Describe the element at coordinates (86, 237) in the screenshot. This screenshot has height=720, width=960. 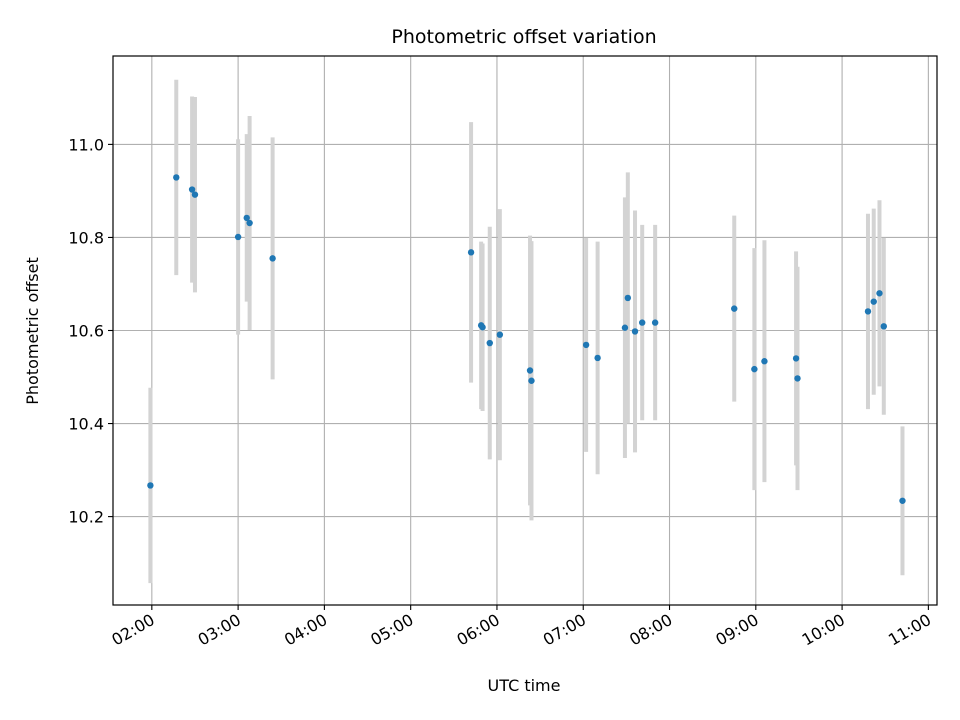
I see `y-tick-label: 10.8` at that location.